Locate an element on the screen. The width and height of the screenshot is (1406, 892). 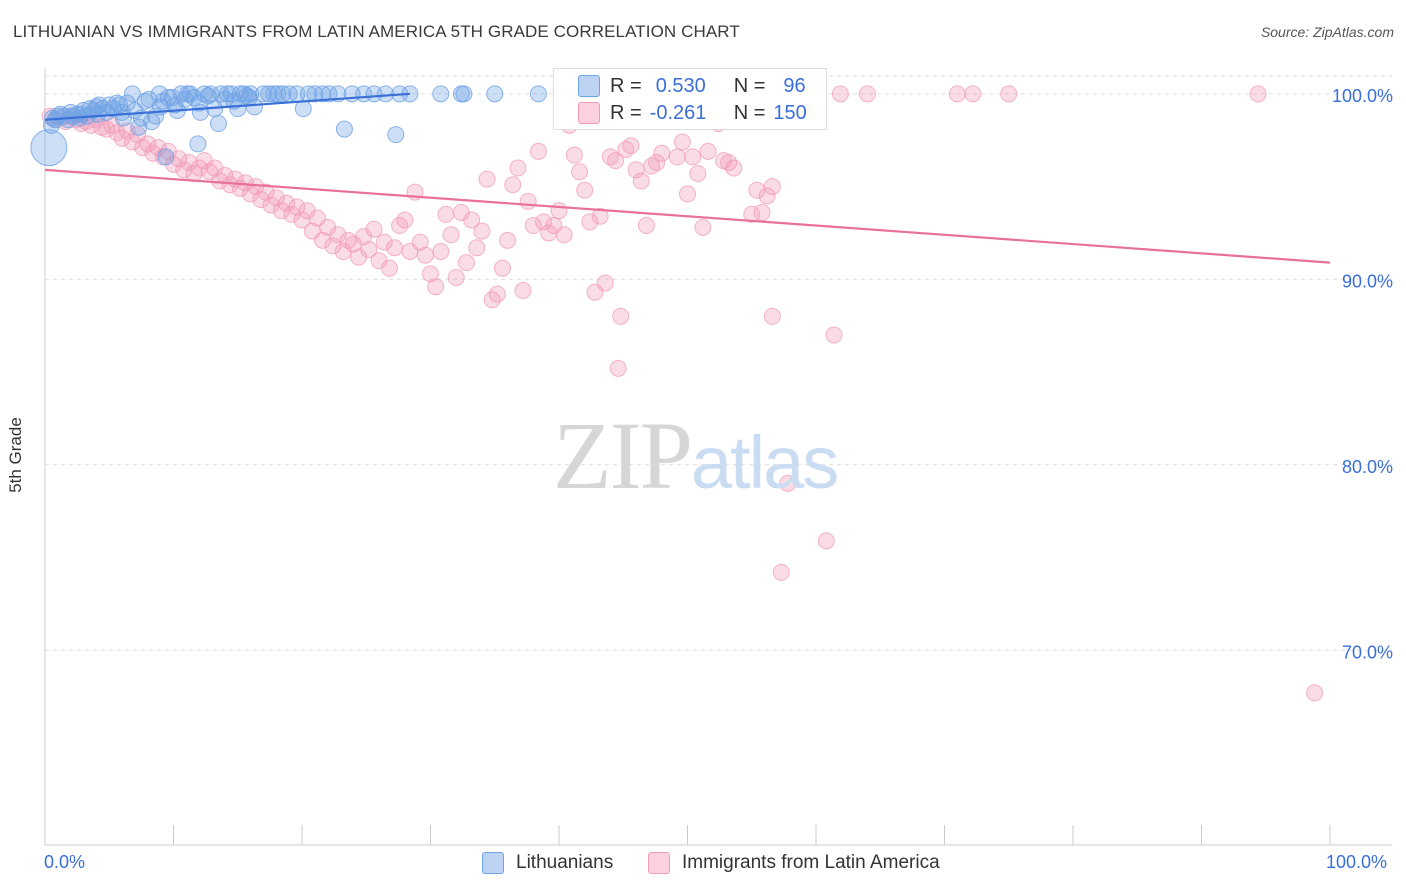
blue-swatch-icon is located at coordinates (589, 86).